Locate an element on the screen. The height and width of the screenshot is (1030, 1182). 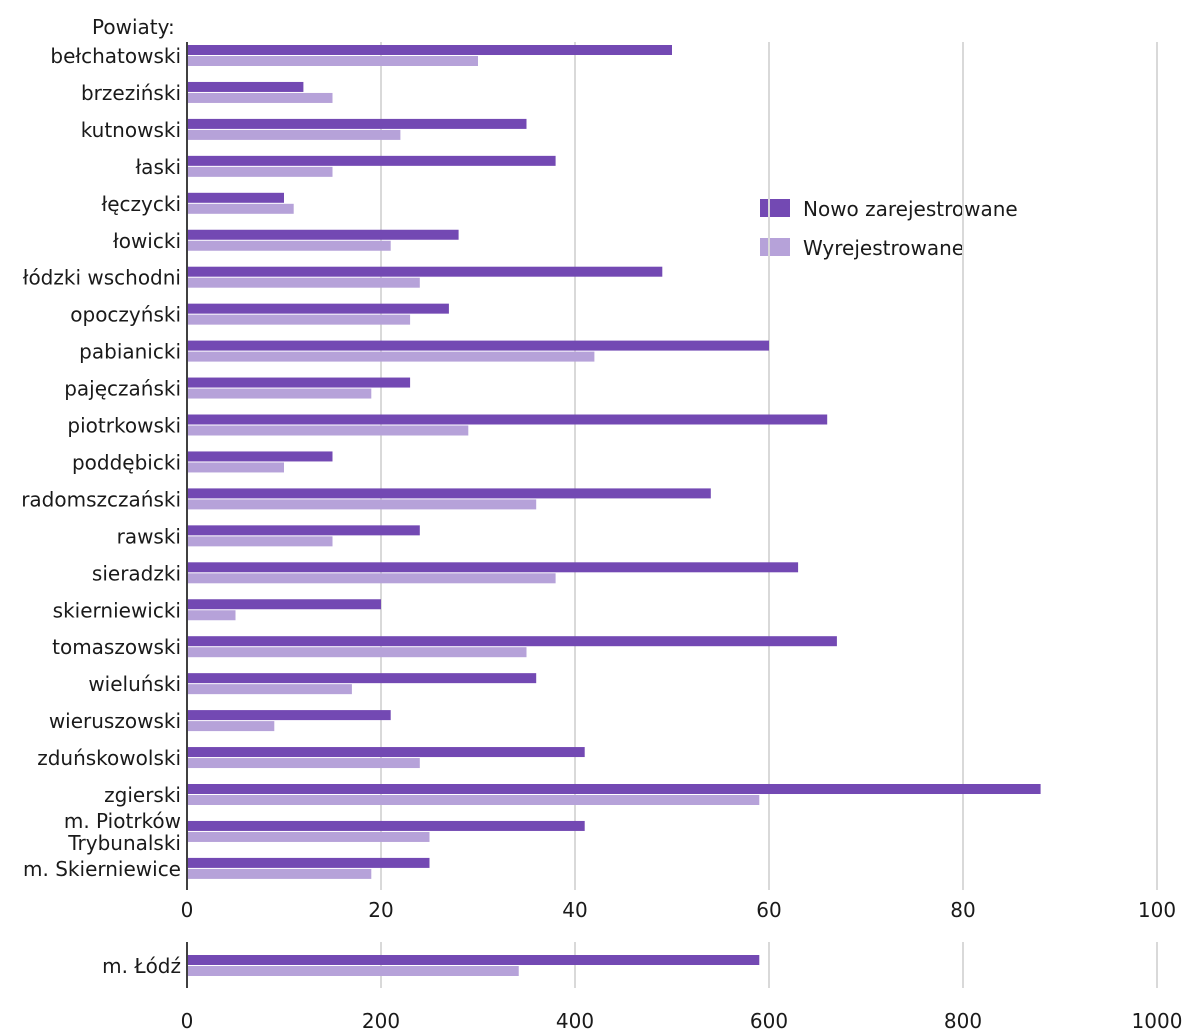
legend-swatch-deregistered is located at coordinates (775, 247).